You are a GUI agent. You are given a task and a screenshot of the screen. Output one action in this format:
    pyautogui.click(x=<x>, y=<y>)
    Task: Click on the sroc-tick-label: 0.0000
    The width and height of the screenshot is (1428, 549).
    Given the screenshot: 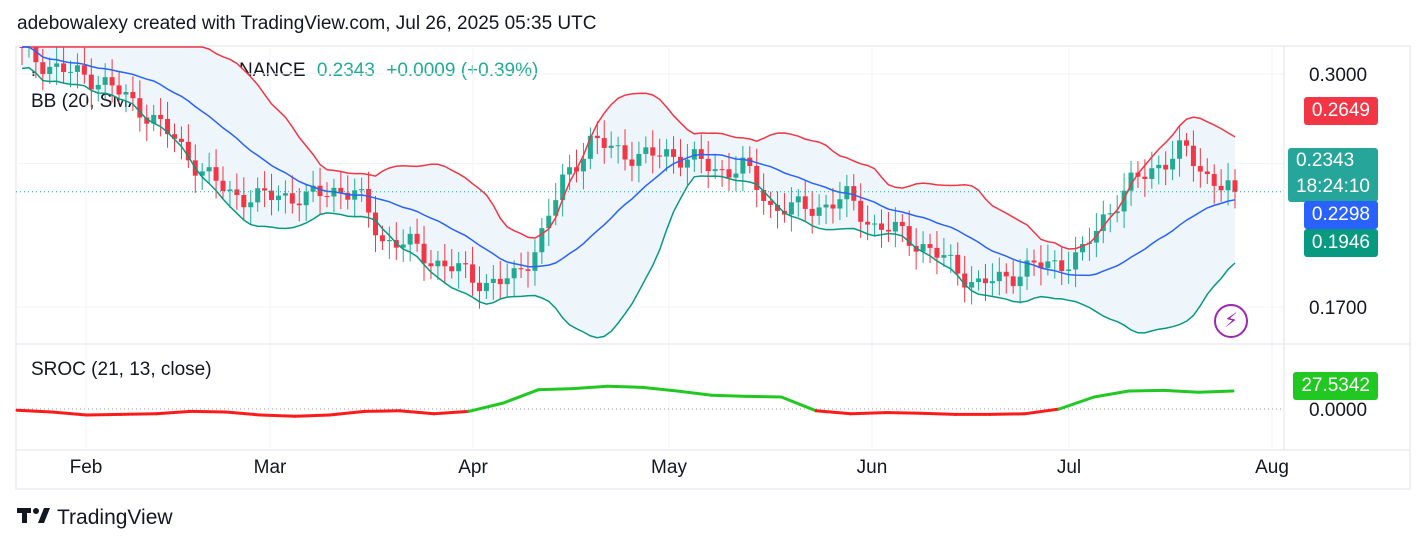 What is the action you would take?
    pyautogui.click(x=1338, y=410)
    